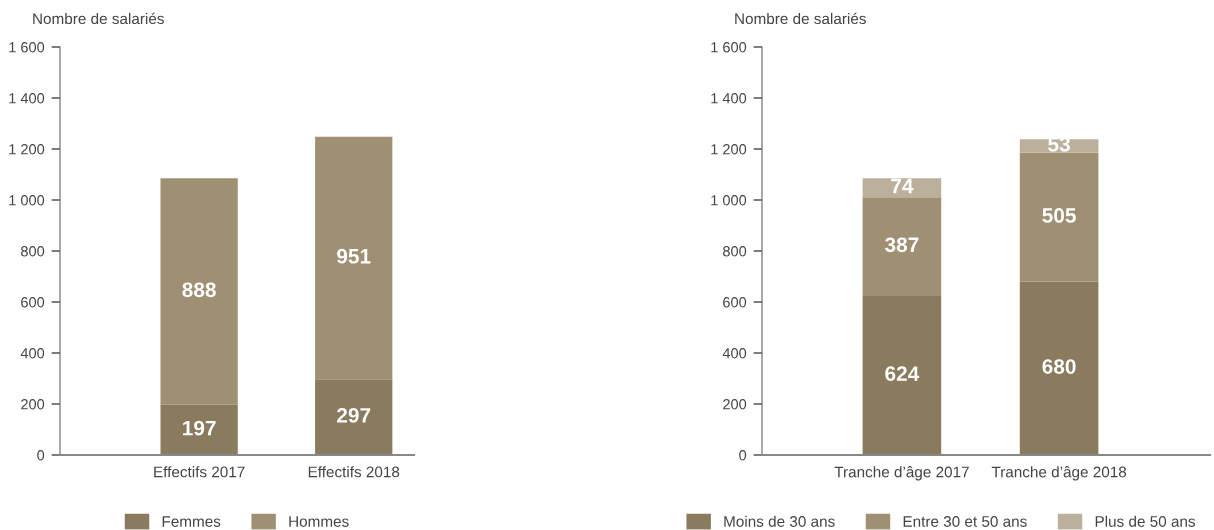 Image resolution: width=1214 pixels, height=530 pixels. I want to click on legend-label: Plus de 50 ans, so click(1145, 521).